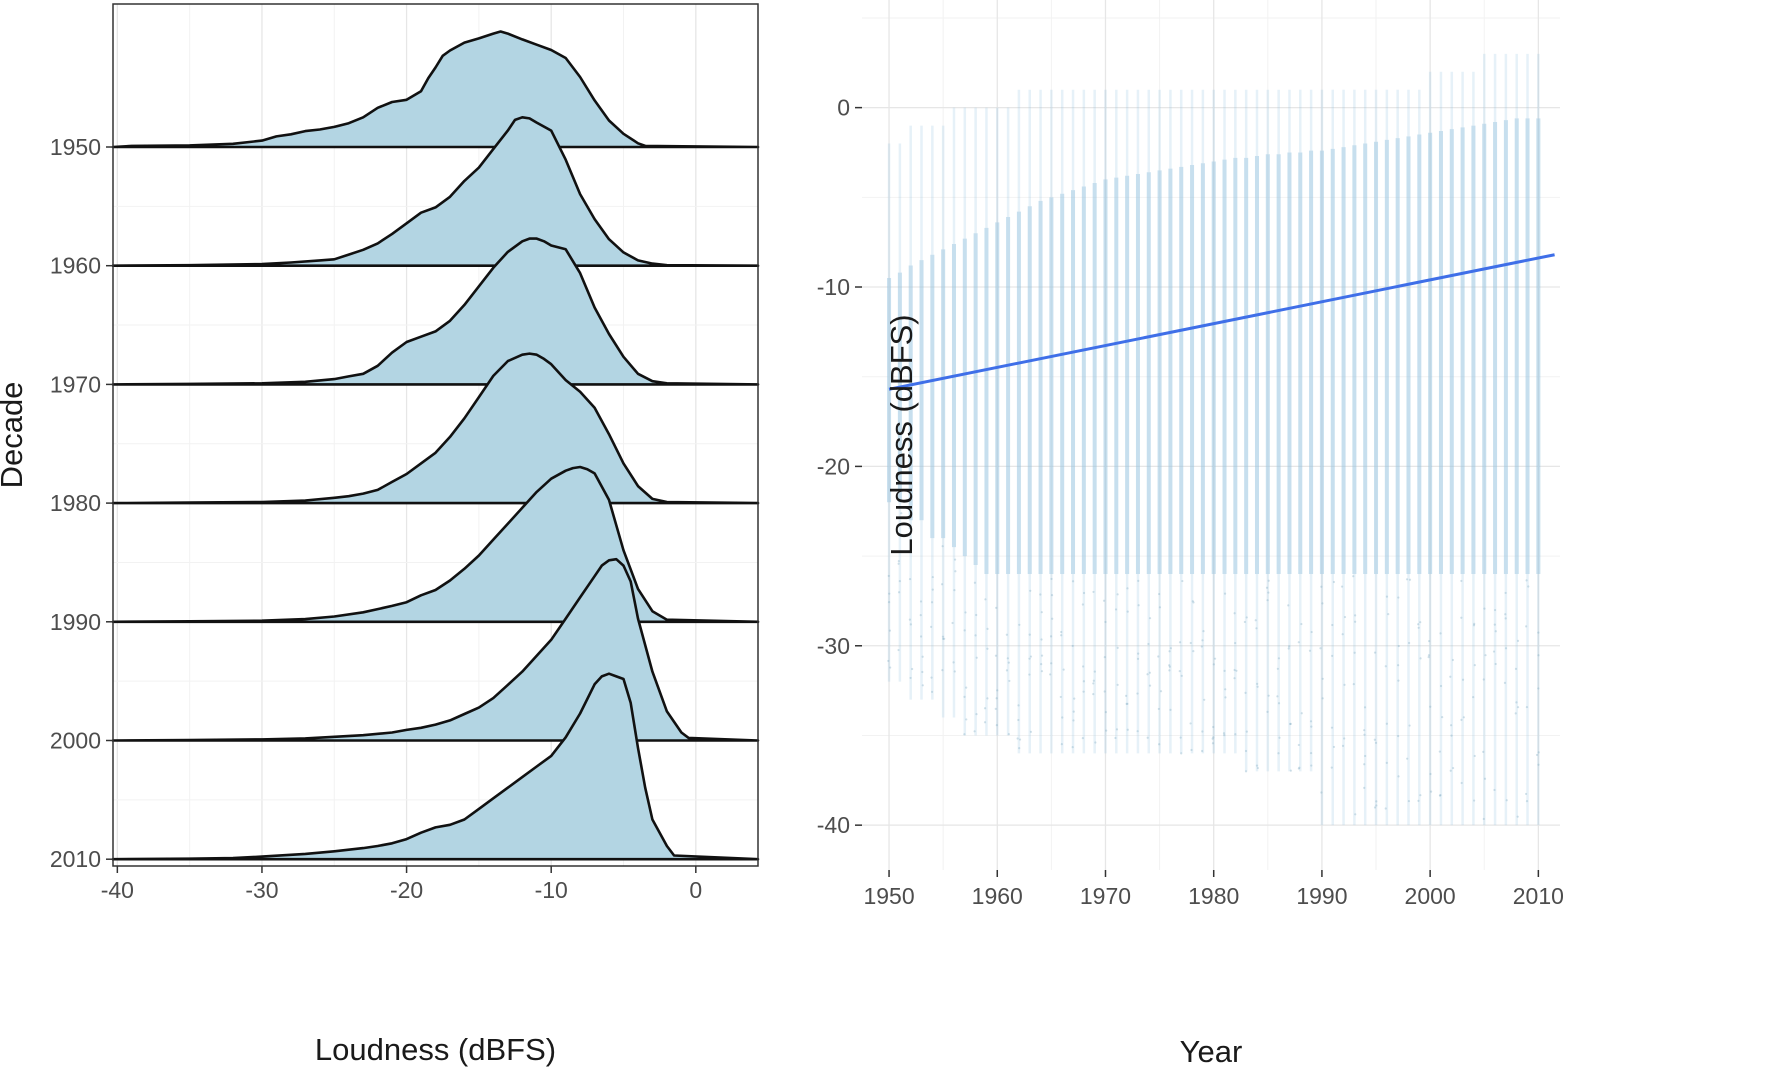 Image resolution: width=1771 pixels, height=1079 pixels. I want to click on scatter-y-tick-label: 0, so click(843, 108).